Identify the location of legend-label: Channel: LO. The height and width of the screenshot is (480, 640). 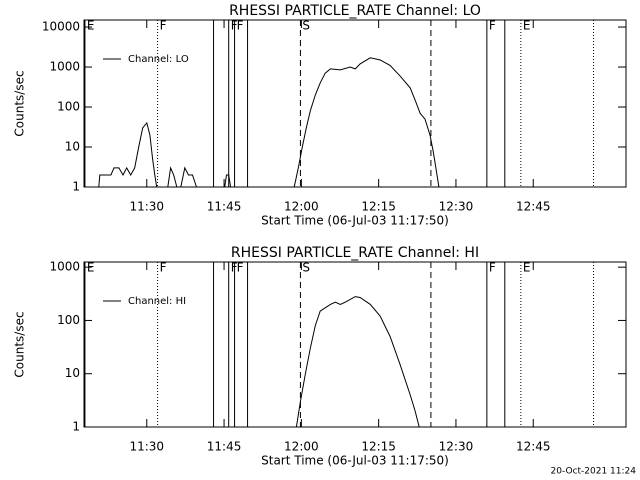
(158, 59).